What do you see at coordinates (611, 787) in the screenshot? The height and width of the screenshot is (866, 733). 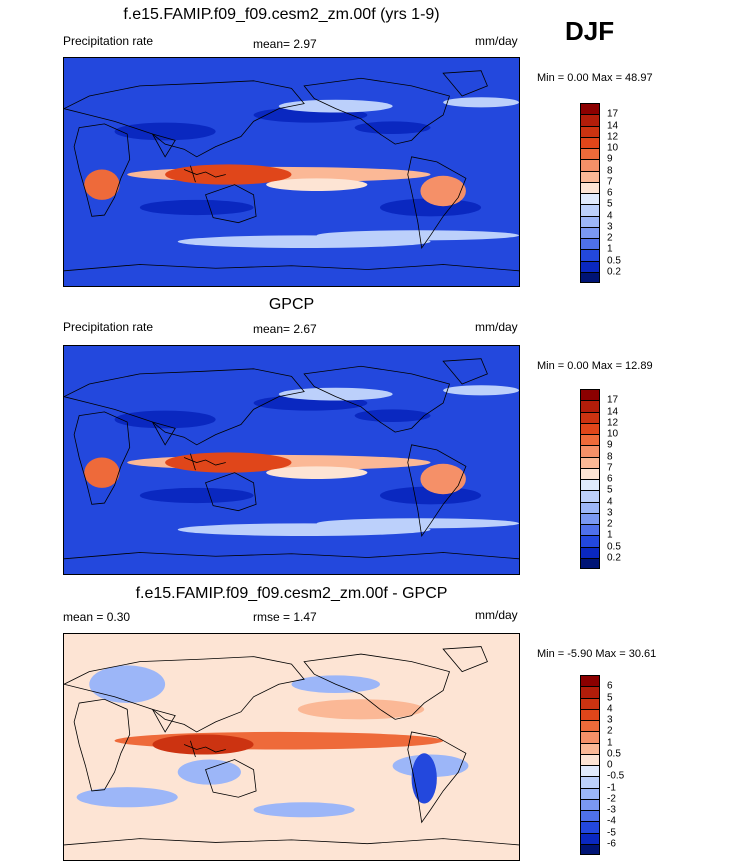 I see `colorbar-tick-label: -1` at bounding box center [611, 787].